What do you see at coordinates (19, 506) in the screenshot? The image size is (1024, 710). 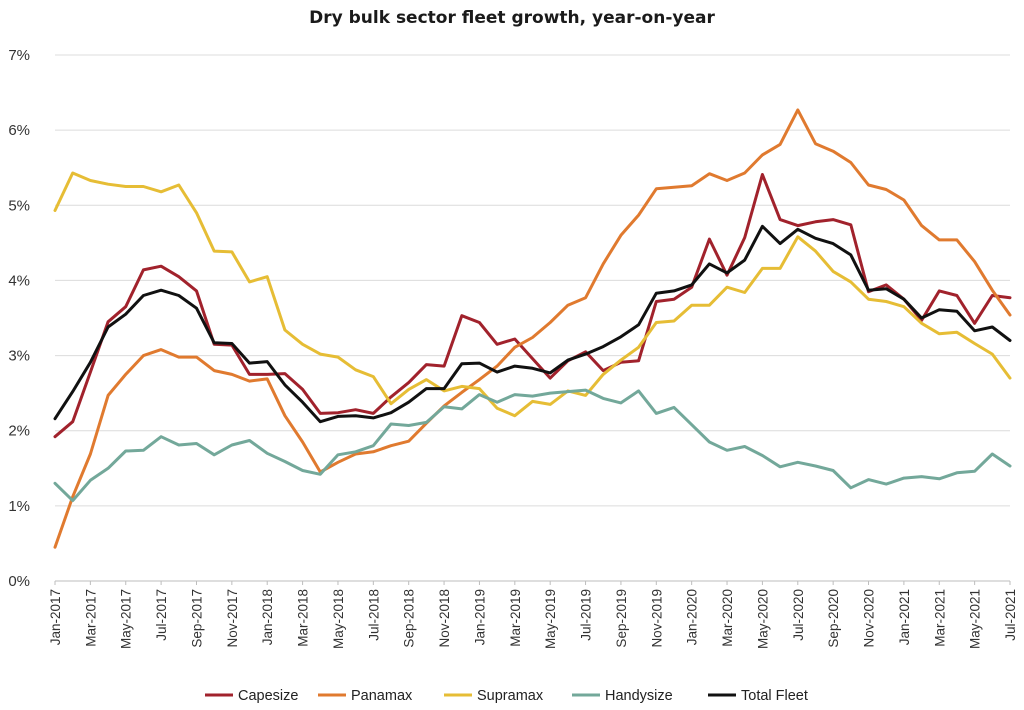 I see `y-tick-label: 1%` at bounding box center [19, 506].